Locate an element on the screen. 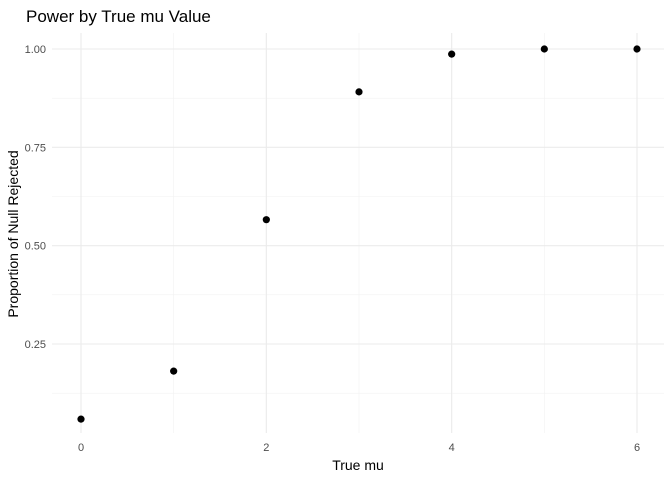  y-tick-label: 0.25 is located at coordinates (35, 345).